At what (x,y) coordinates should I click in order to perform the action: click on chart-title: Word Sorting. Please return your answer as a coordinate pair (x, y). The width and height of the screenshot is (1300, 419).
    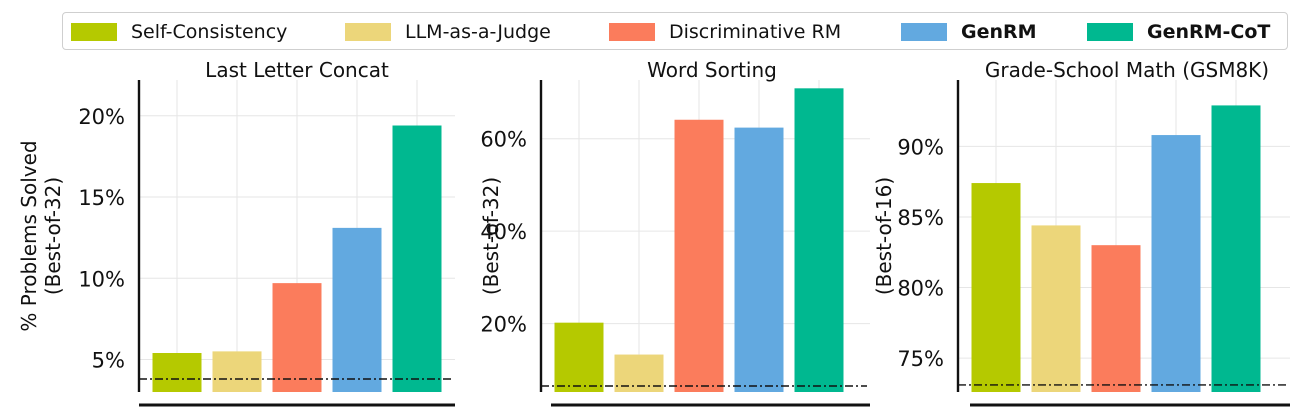
    Looking at the image, I should click on (712, 70).